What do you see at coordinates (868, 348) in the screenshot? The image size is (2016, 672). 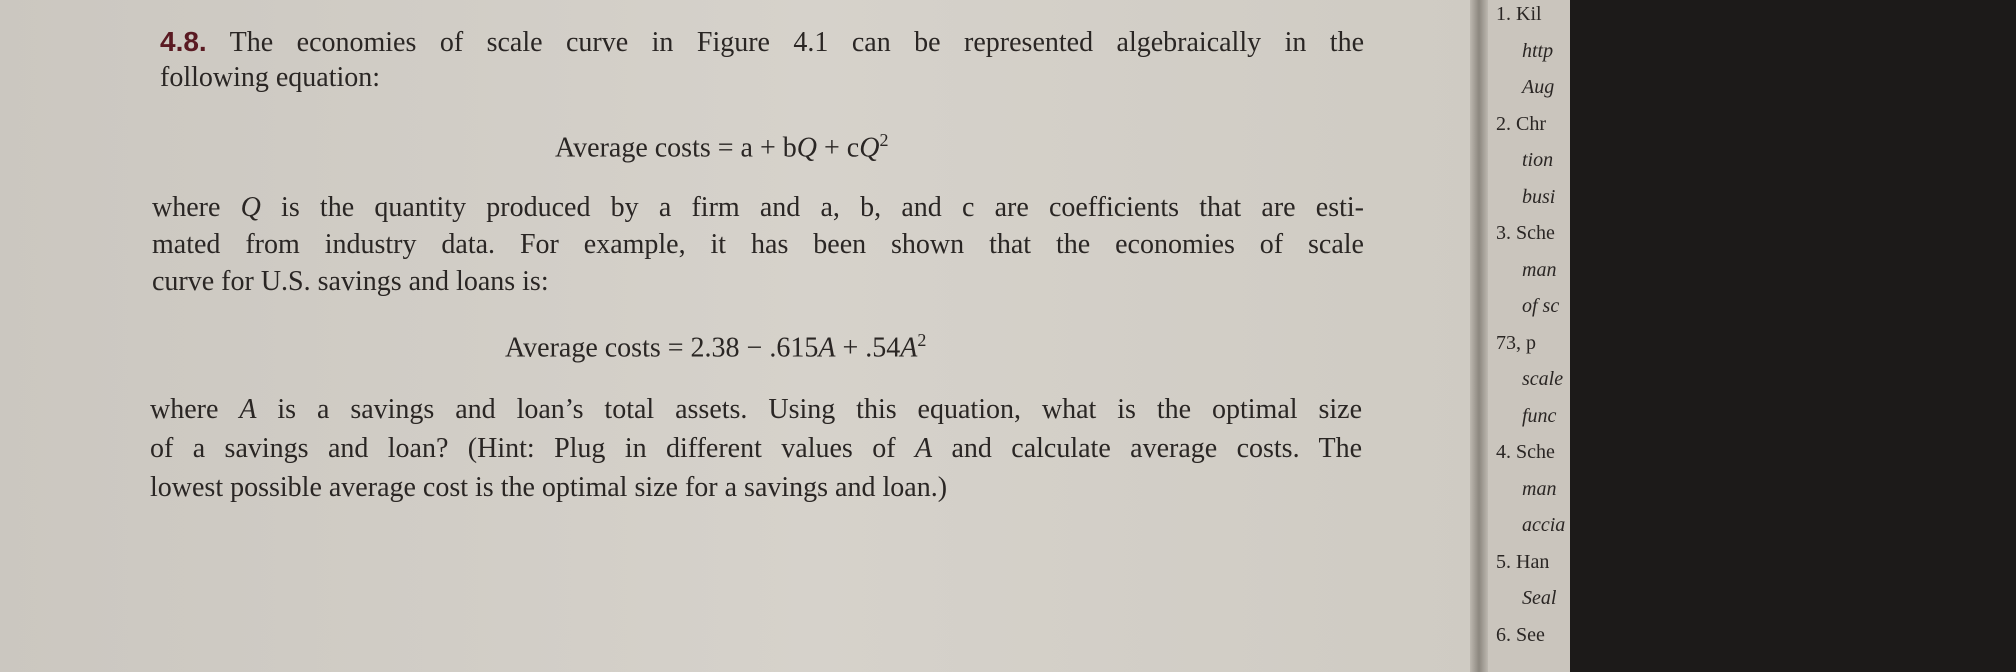 I see `text: + .54` at bounding box center [868, 348].